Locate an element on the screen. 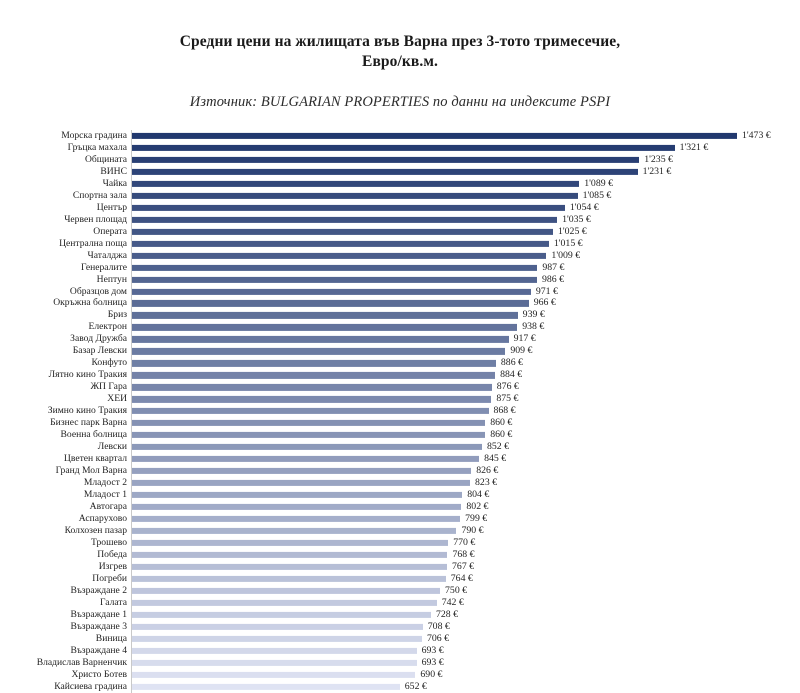  bar-row: Владислав Варненчик 693 € is located at coordinates (400, 663).